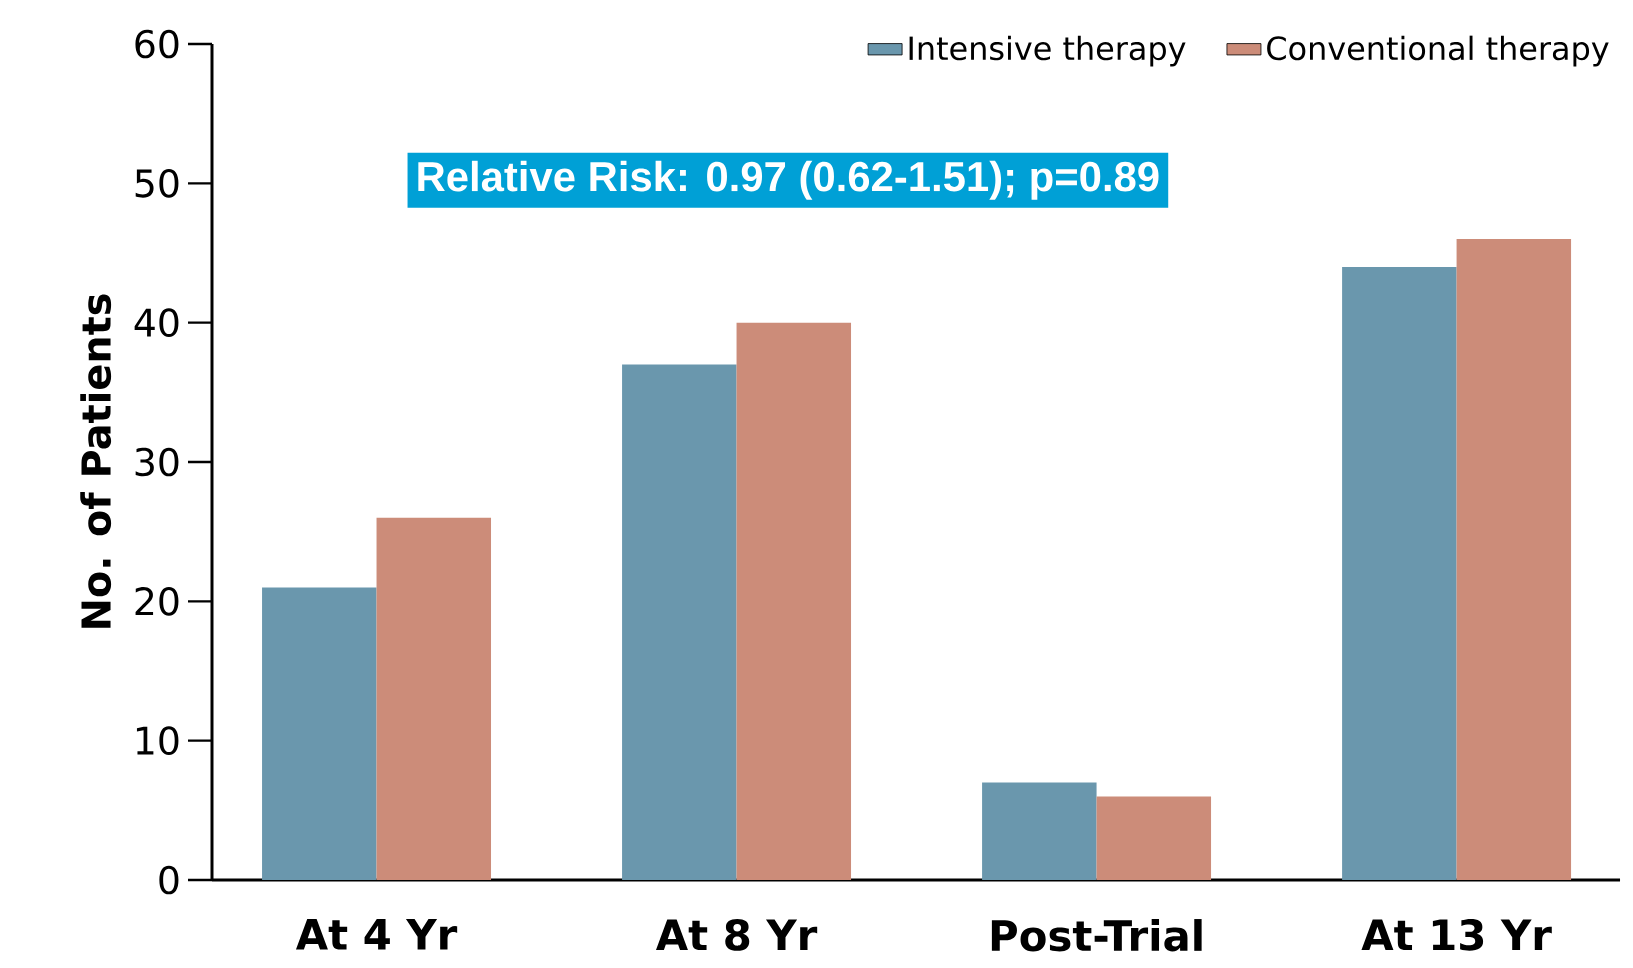  What do you see at coordinates (157, 601) in the screenshot?
I see `y-tick-label: 20` at bounding box center [157, 601].